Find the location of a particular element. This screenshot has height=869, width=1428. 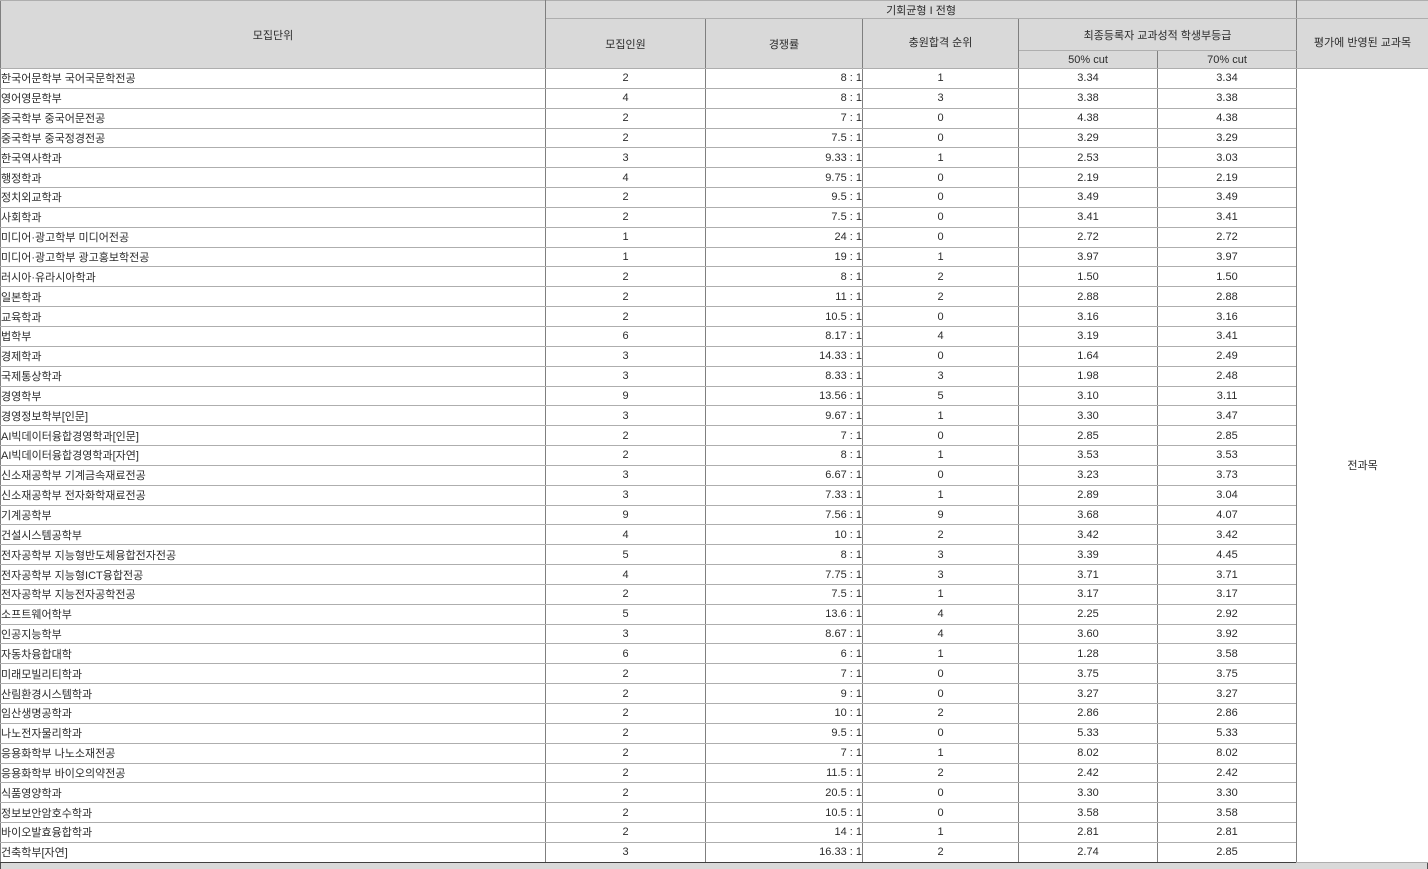

cell-ratio: 7 : 1 is located at coordinates (784, 436).